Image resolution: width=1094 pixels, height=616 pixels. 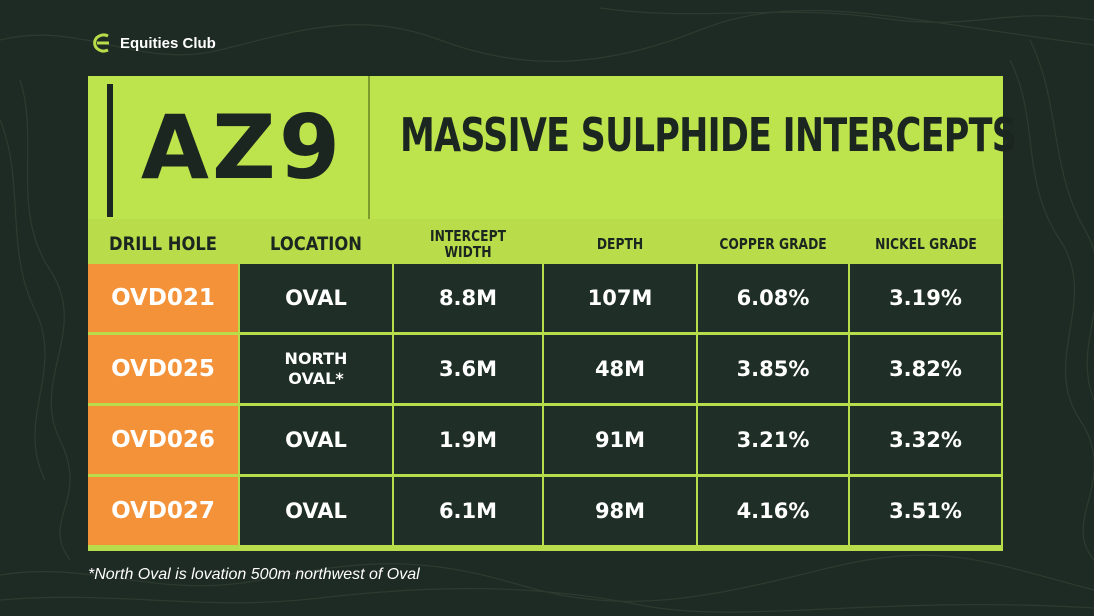 What do you see at coordinates (773, 511) in the screenshot?
I see `copper-grade-cell: 4.16%` at bounding box center [773, 511].